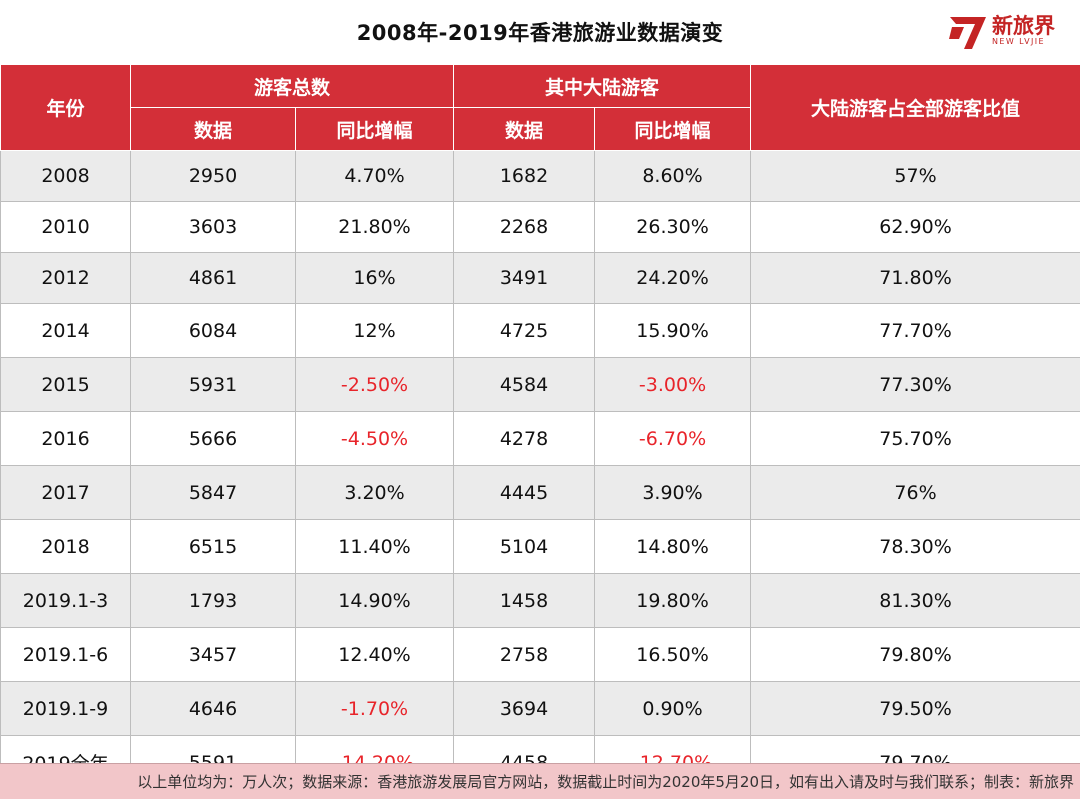 The image size is (1080, 799). I want to click on table-row: 2019.1-9 4646 -1.70% 3694 0.90% 79.50%, so click(540, 708).